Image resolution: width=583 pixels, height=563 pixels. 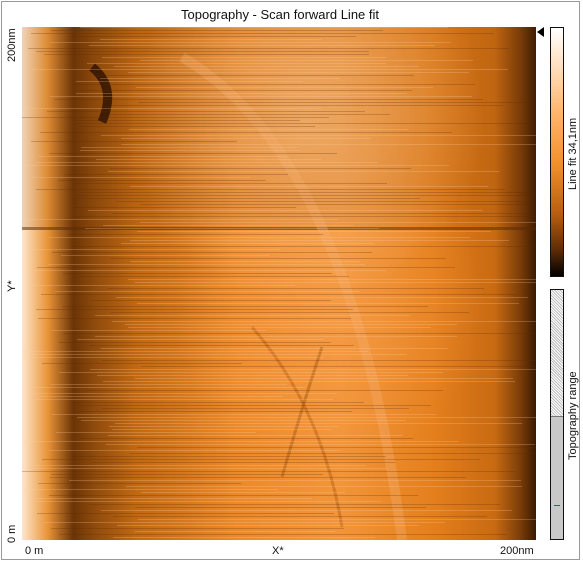 What do you see at coordinates (557, 152) in the screenshot?
I see `color-scale-bar` at bounding box center [557, 152].